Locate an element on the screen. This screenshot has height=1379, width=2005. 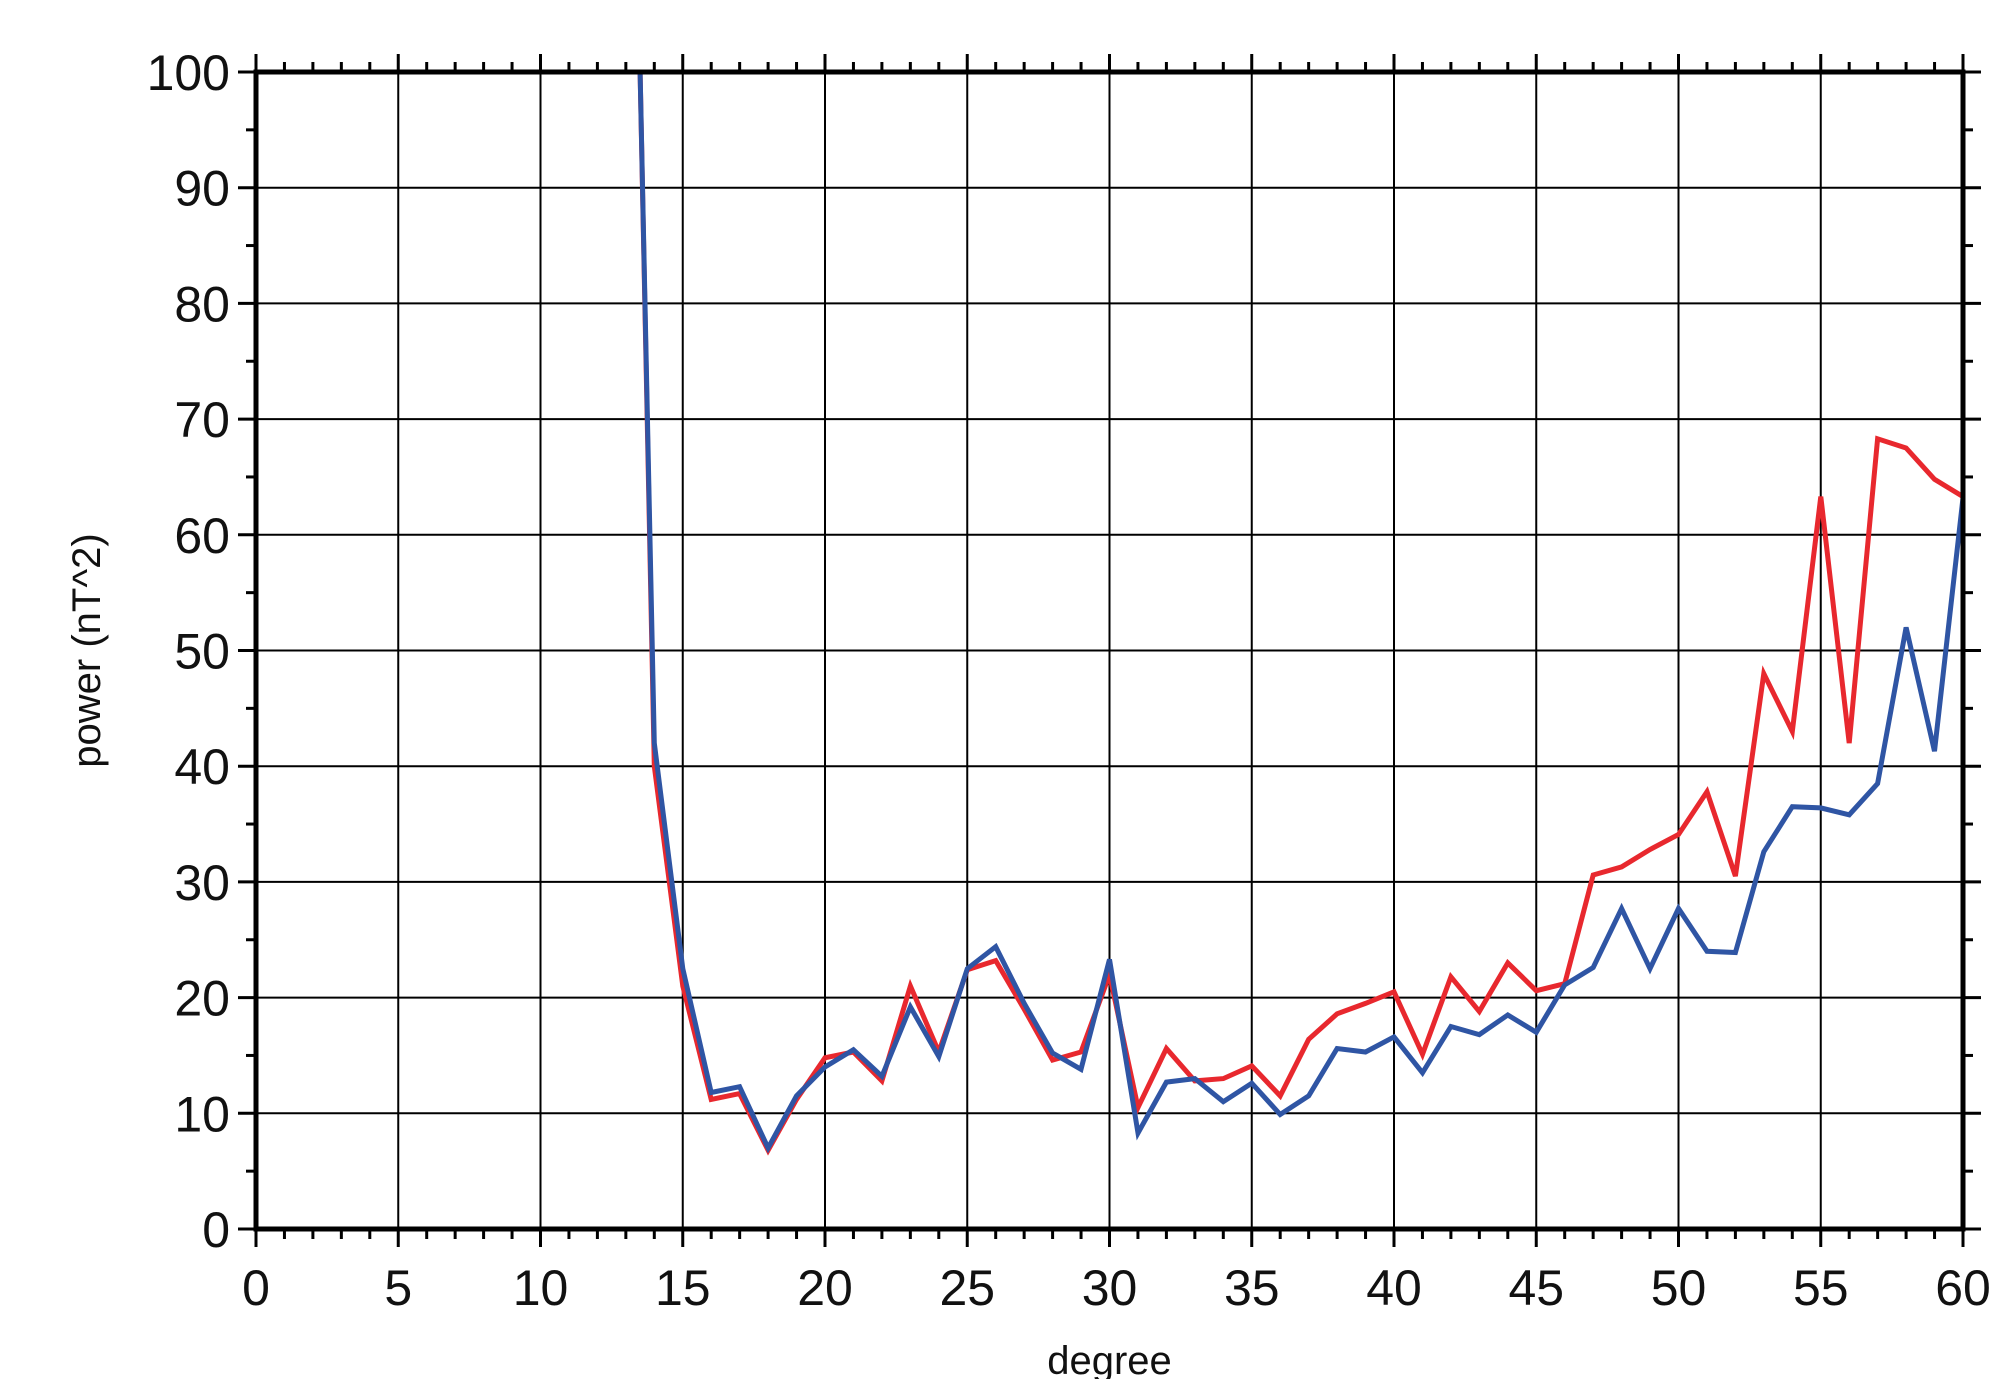
x-tick-label: 25 is located at coordinates (967, 1288).